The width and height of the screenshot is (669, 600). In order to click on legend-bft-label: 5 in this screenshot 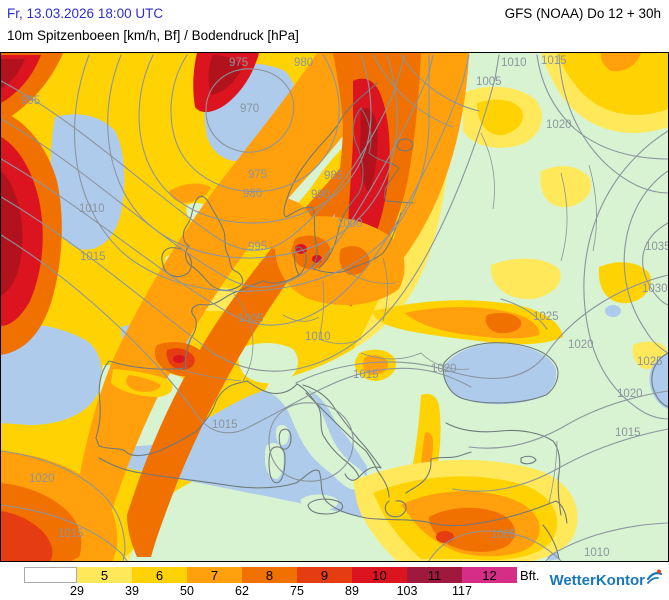, I will do `click(104, 575)`.